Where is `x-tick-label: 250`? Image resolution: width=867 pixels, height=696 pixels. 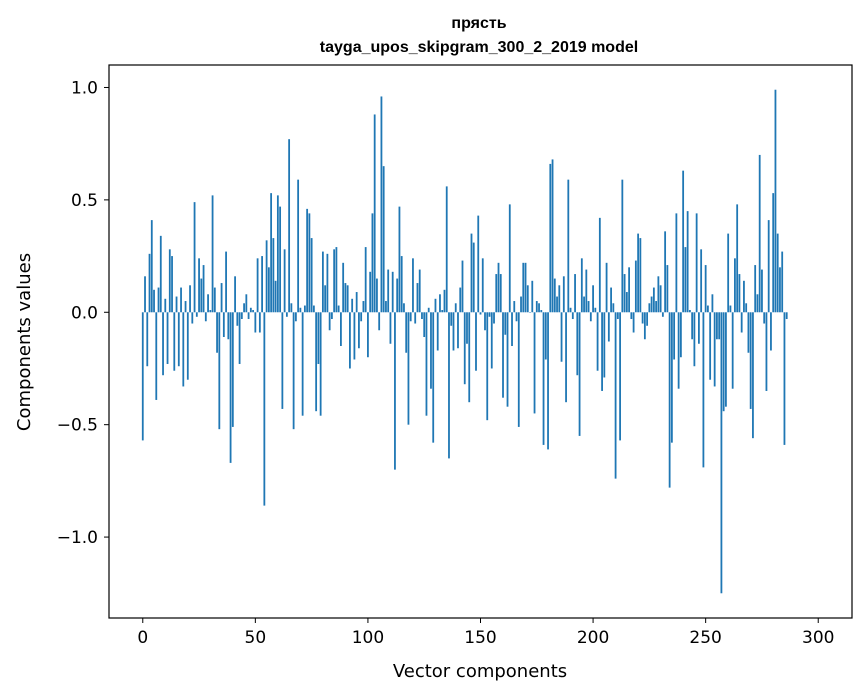 x-tick-label: 250 is located at coordinates (705, 638).